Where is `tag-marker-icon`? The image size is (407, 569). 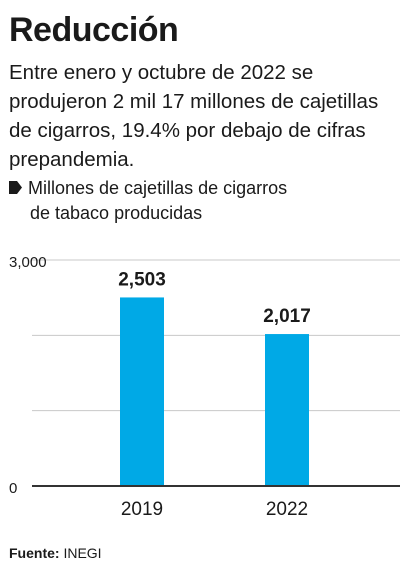
tag-marker-icon is located at coordinates (15, 187).